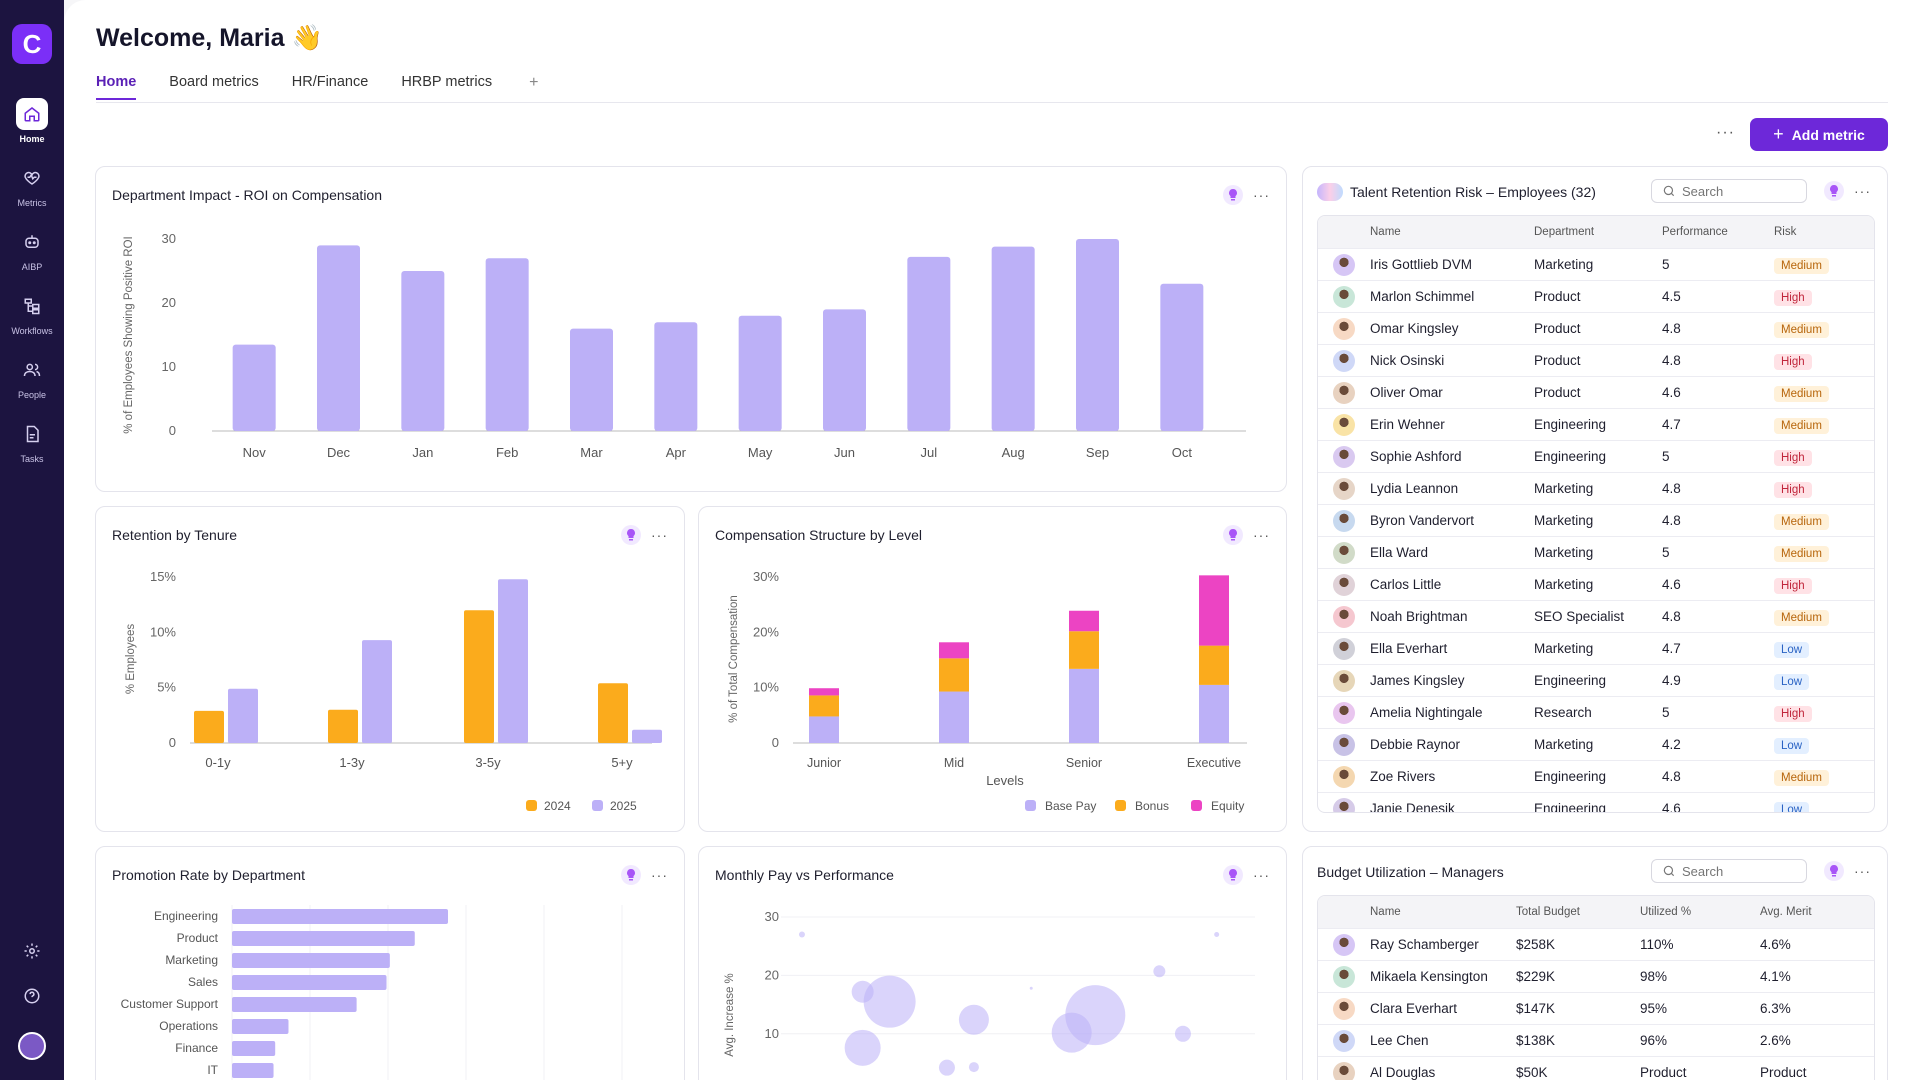 This screenshot has width=1920, height=1080. I want to click on table-row: Marlon Schimmel Product 4.5 High, so click(1596, 296).